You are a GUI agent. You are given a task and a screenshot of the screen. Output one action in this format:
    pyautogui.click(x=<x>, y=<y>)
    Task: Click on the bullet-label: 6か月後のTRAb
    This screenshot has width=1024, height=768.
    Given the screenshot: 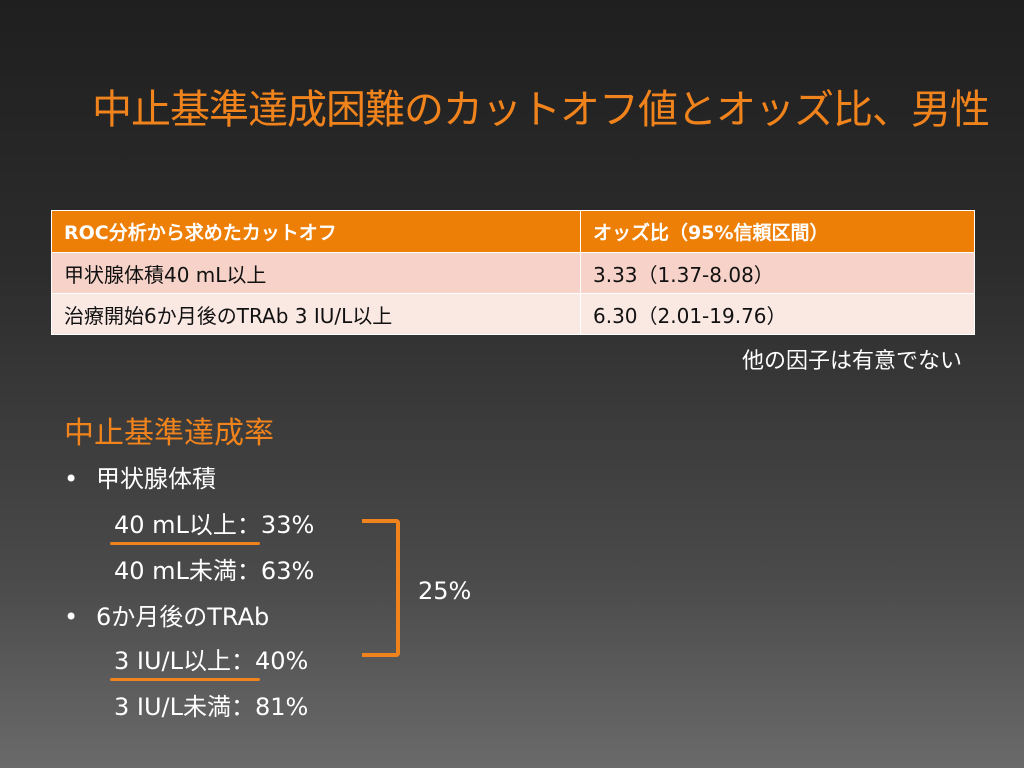 What is the action you would take?
    pyautogui.click(x=183, y=617)
    